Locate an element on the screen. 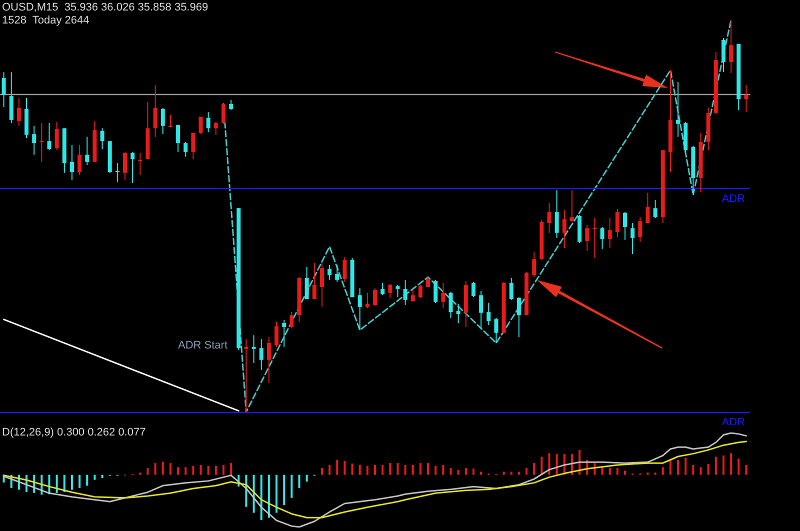 The image size is (800, 531). annotation: ADR Start is located at coordinates (203, 346).